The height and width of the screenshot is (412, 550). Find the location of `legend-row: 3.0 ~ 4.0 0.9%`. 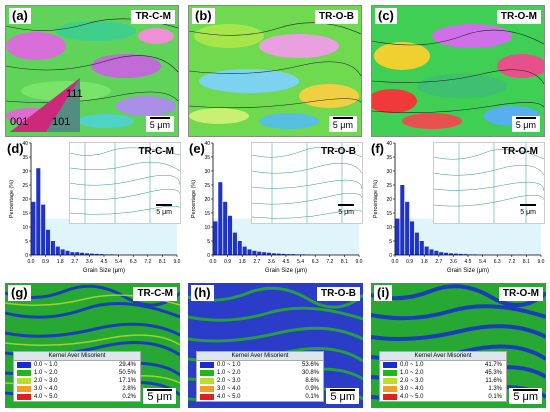

legend-row: 3.0 ~ 4.0 0.9% is located at coordinates (260, 389).